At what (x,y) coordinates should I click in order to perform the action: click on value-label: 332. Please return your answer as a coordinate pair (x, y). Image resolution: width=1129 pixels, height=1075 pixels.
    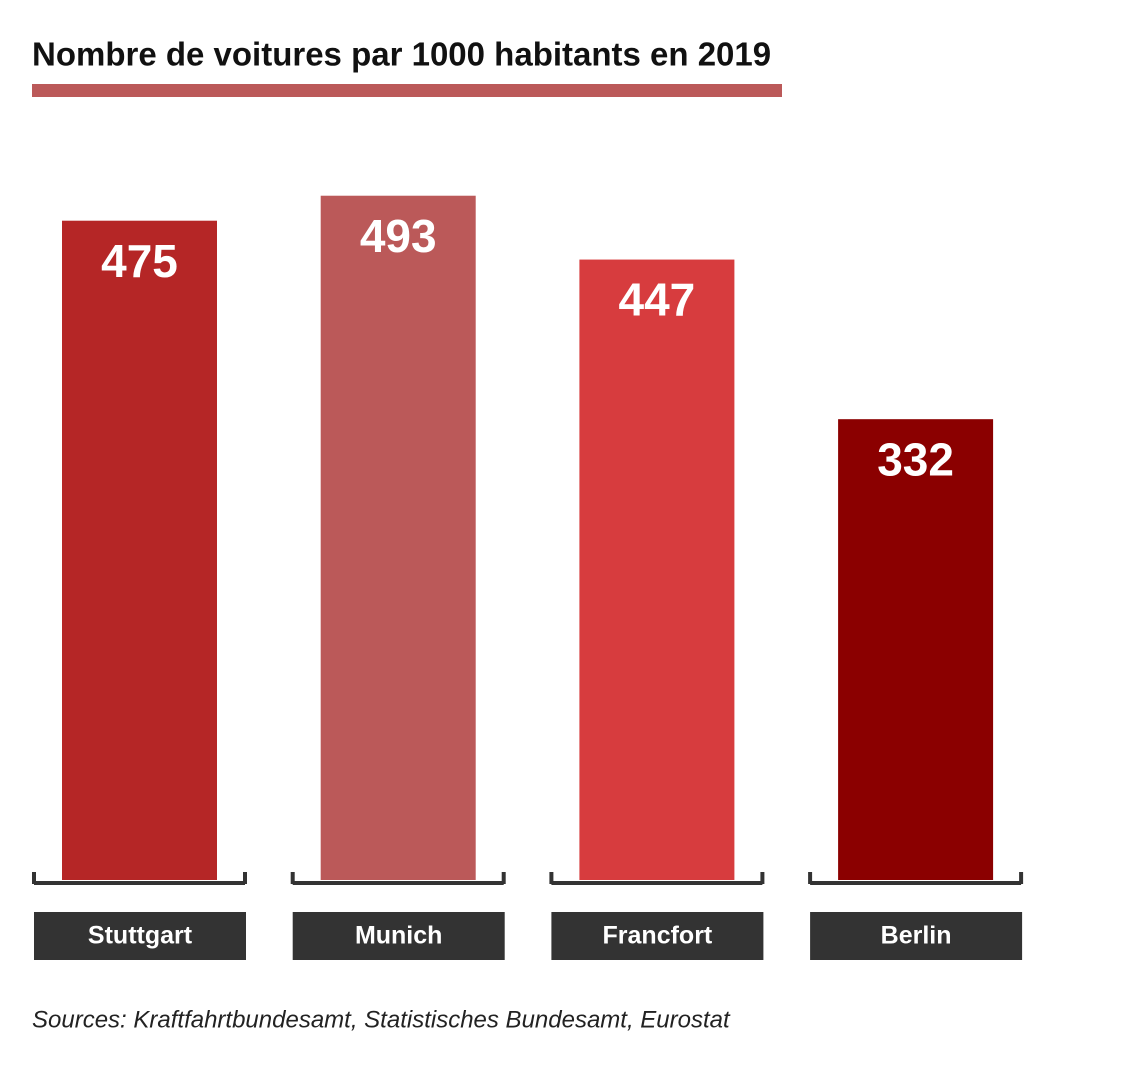
    Looking at the image, I should click on (915, 459).